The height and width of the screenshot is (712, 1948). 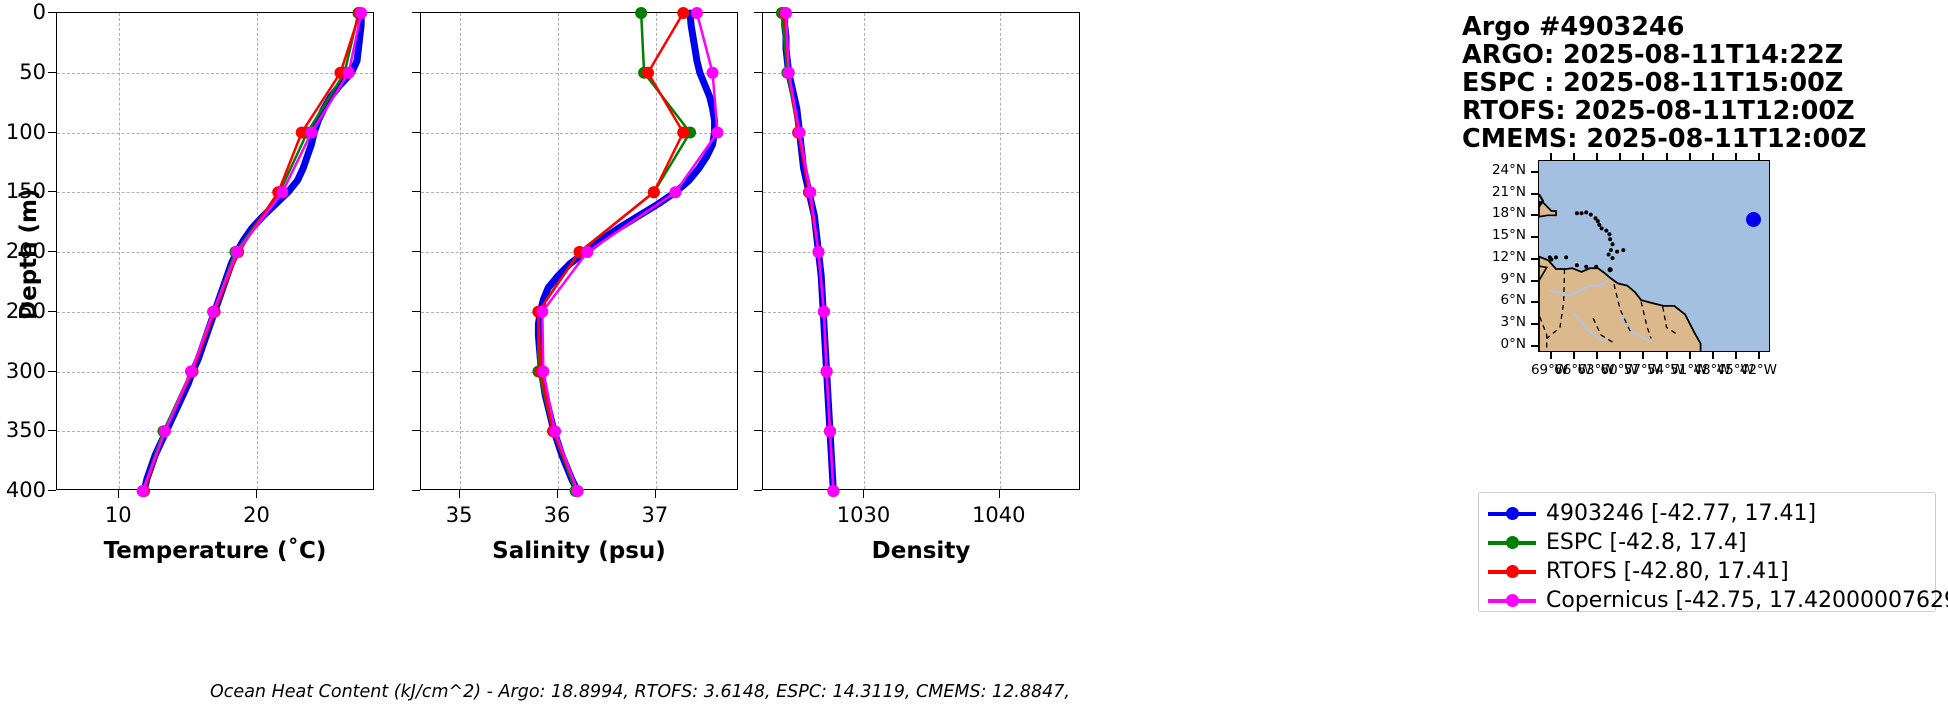 I want to click on x-tick-label-1040: 1040, so click(x=999, y=515).